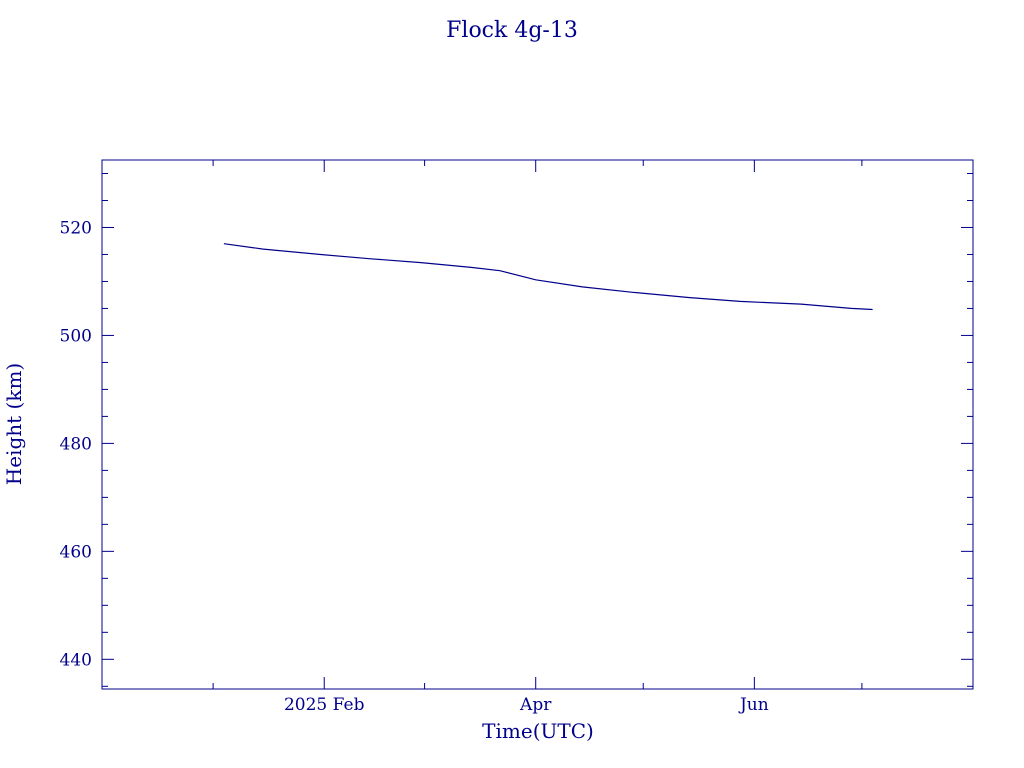 This screenshot has width=1024, height=768. I want to click on x-tick-label: 2025 Feb, so click(324, 705).